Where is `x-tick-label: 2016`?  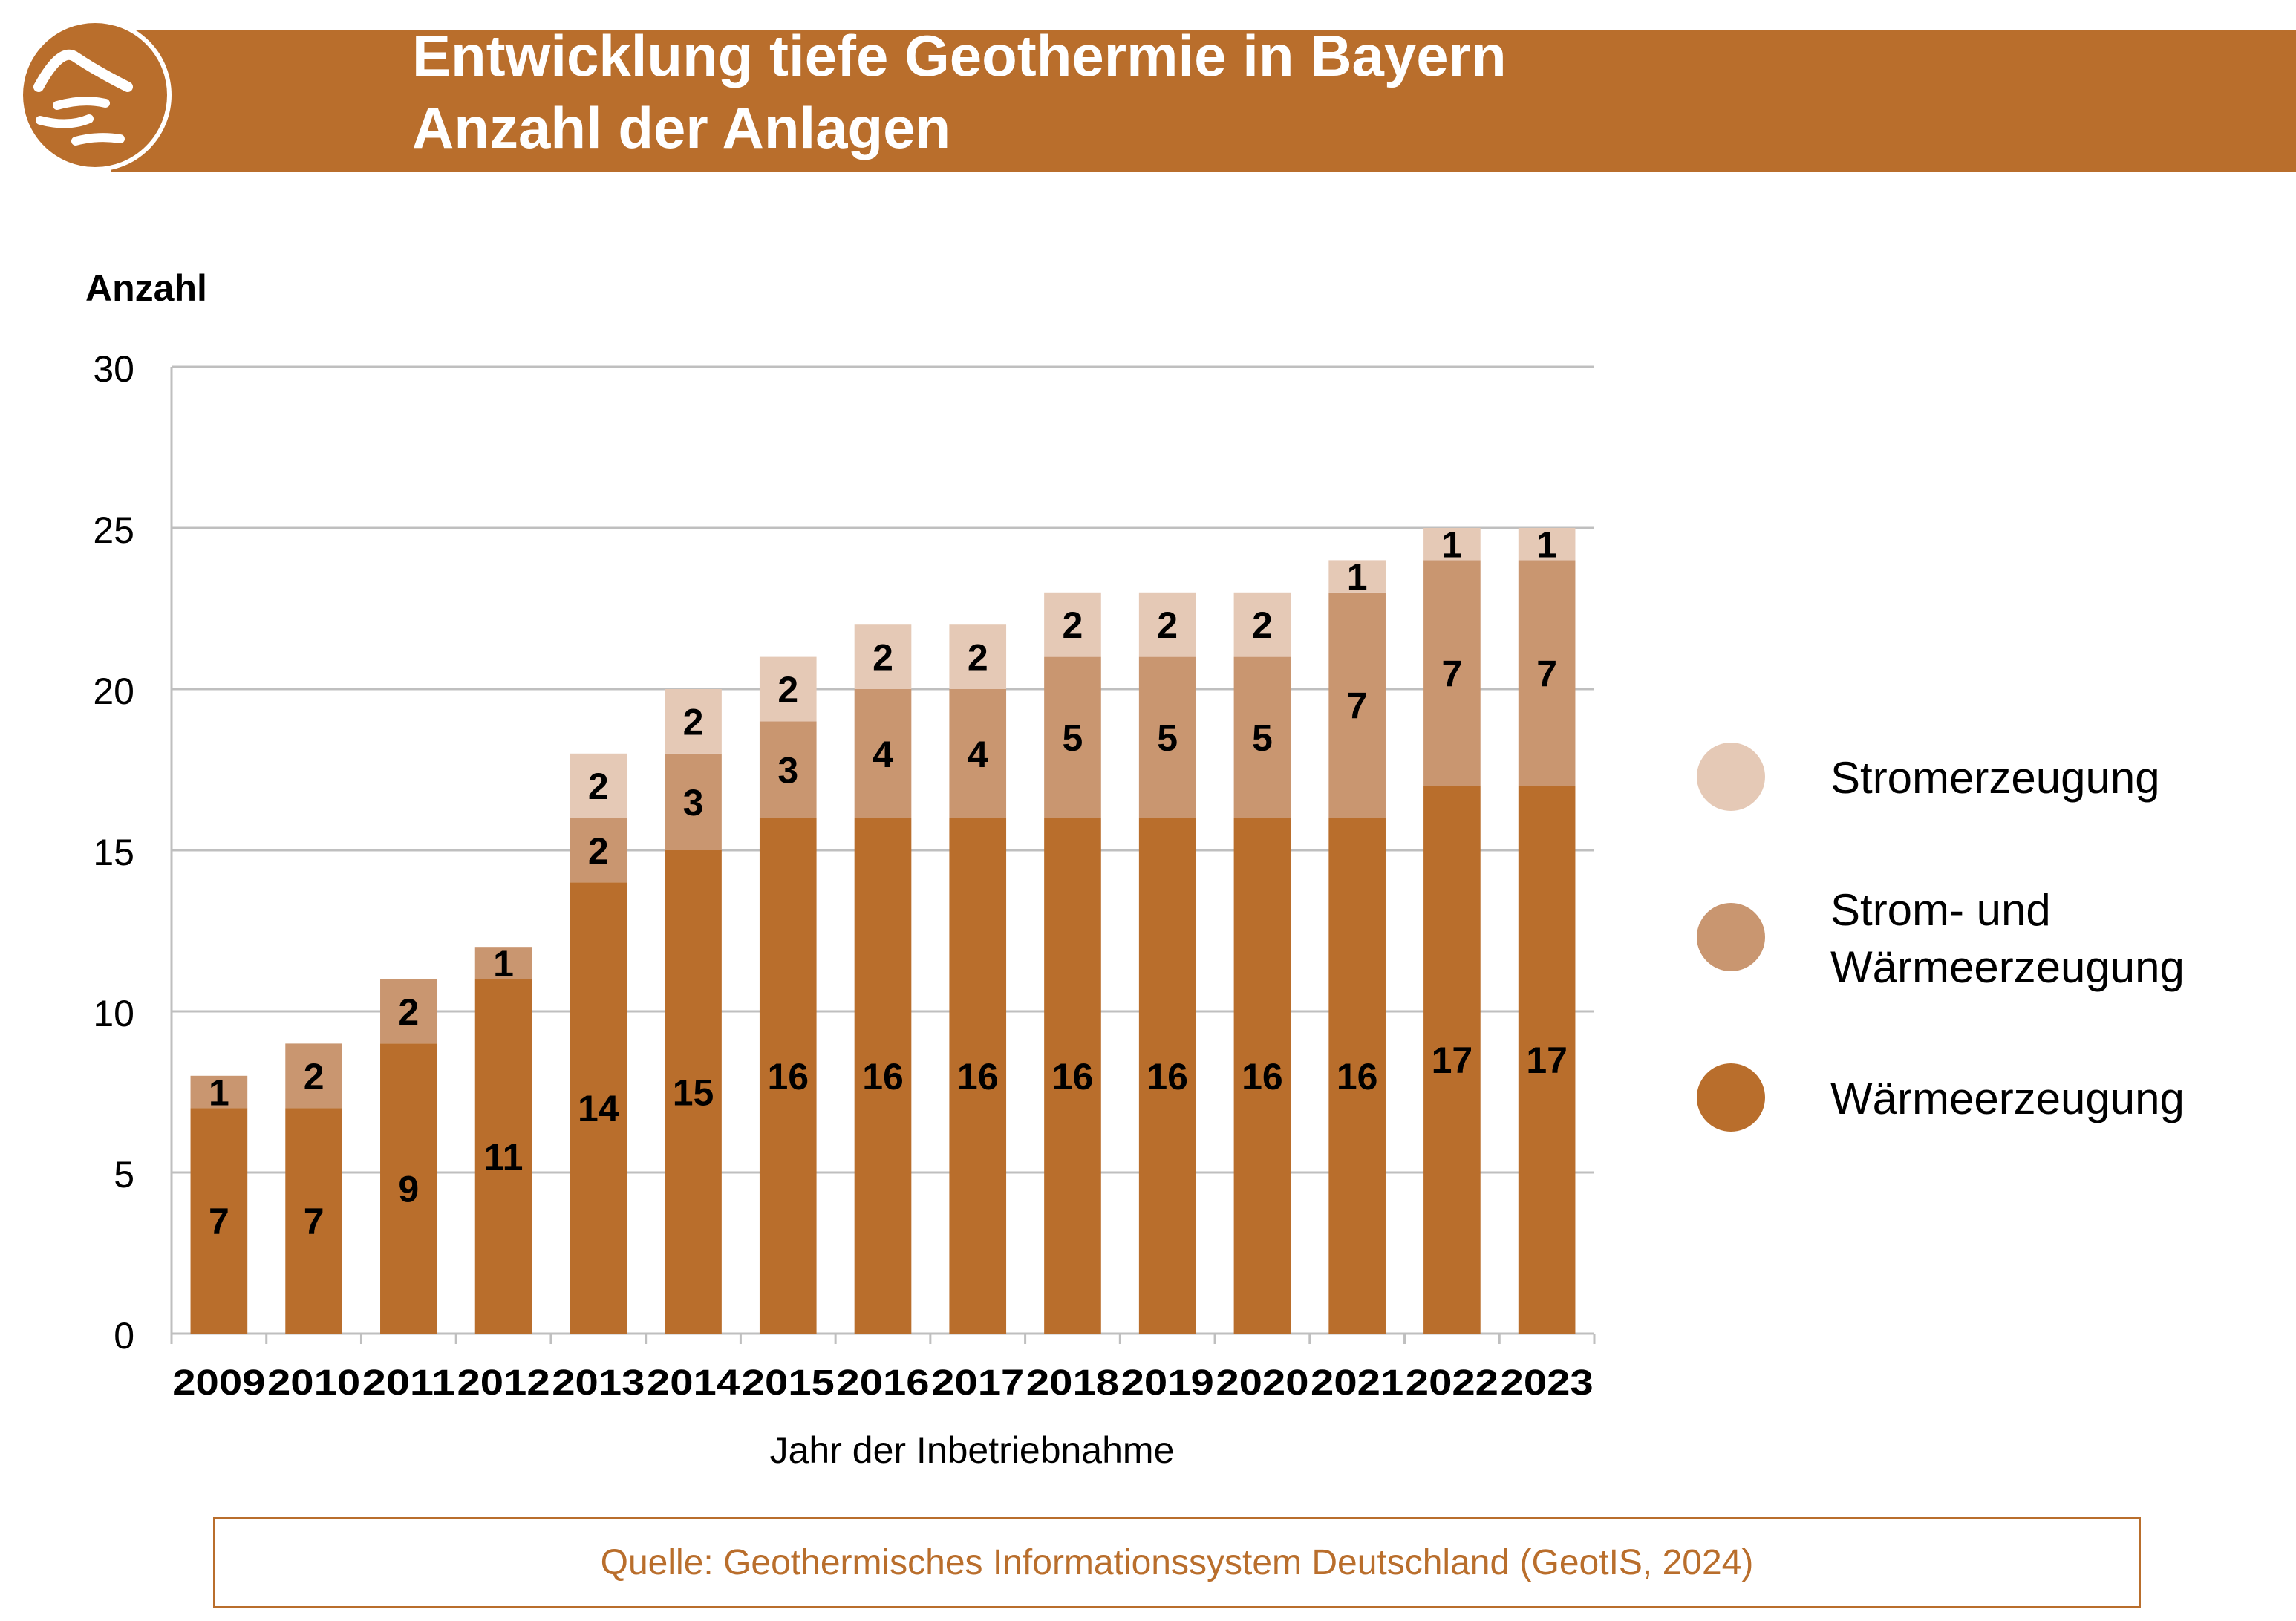 x-tick-label: 2016 is located at coordinates (882, 1383).